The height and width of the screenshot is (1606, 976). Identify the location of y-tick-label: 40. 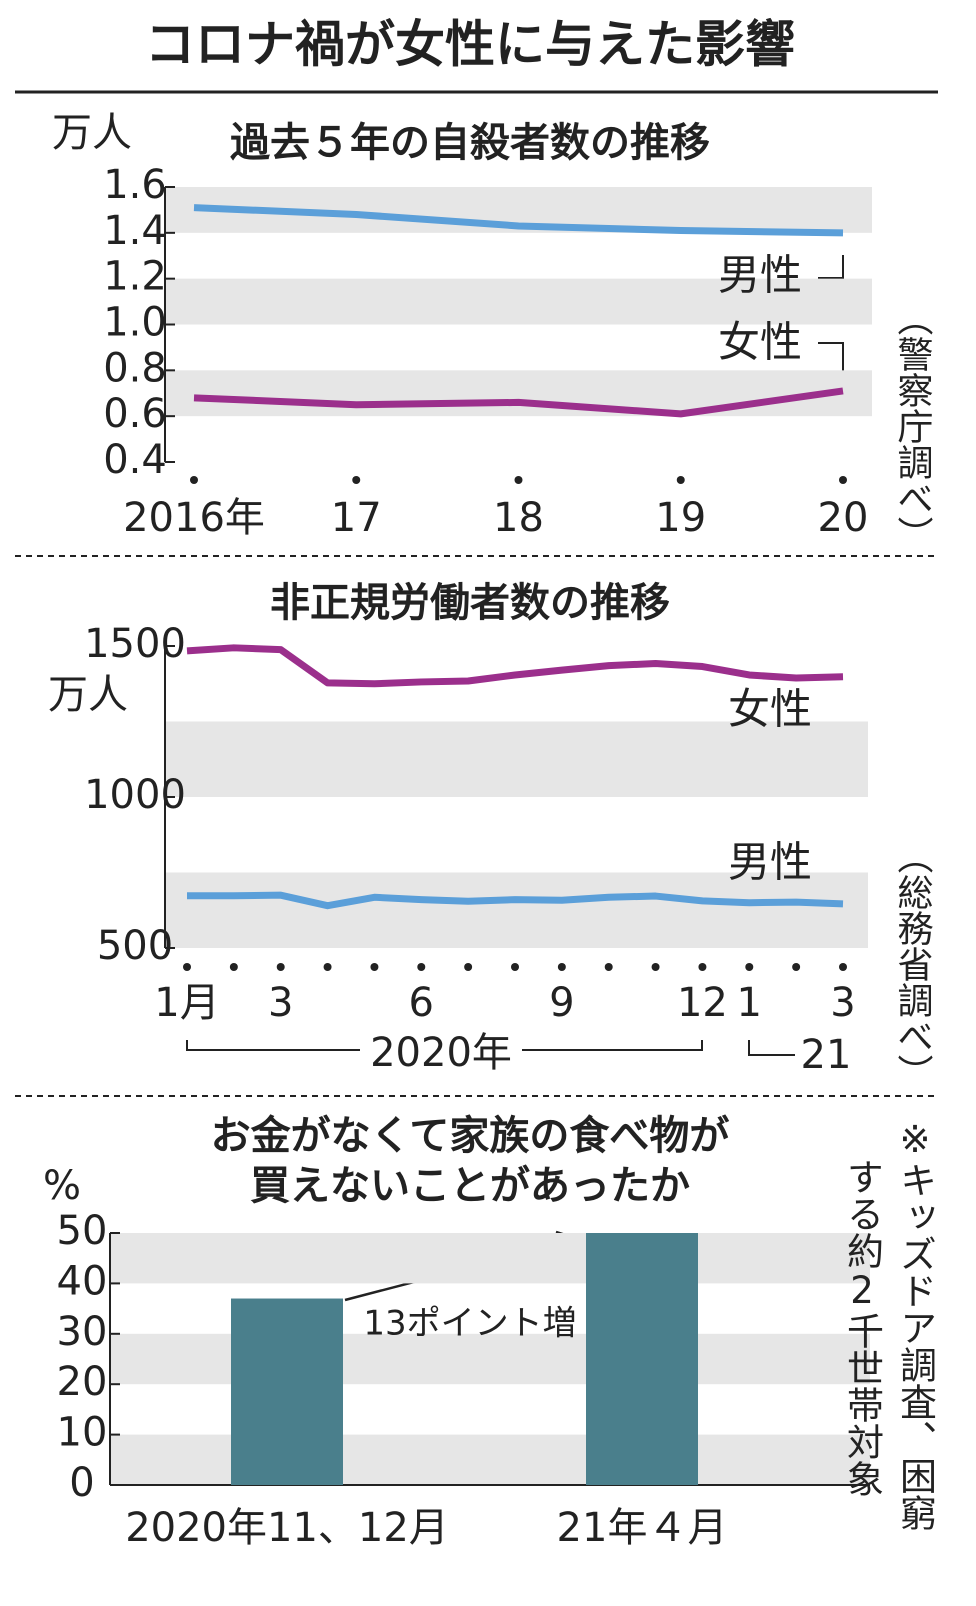
(82, 1281).